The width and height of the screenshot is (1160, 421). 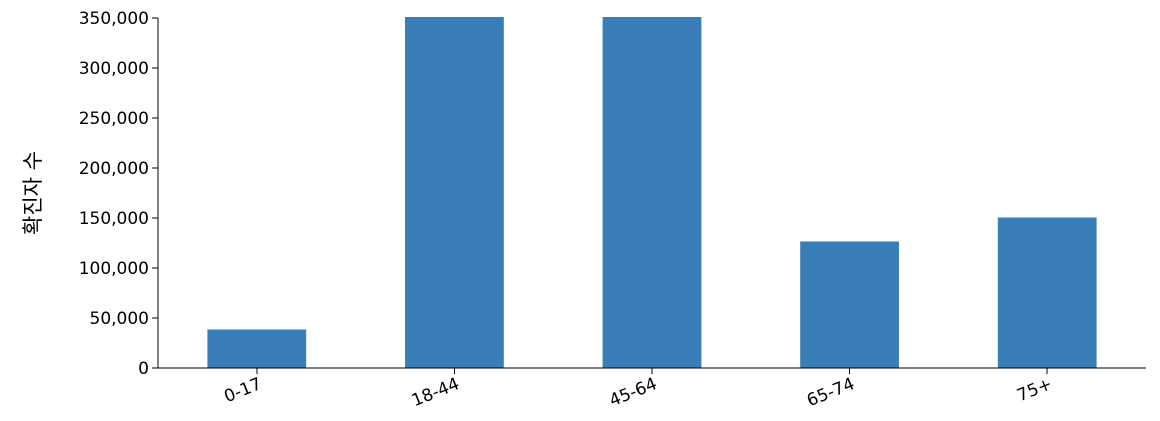 What do you see at coordinates (114, 219) in the screenshot?
I see `y-tick-label: 150,000` at bounding box center [114, 219].